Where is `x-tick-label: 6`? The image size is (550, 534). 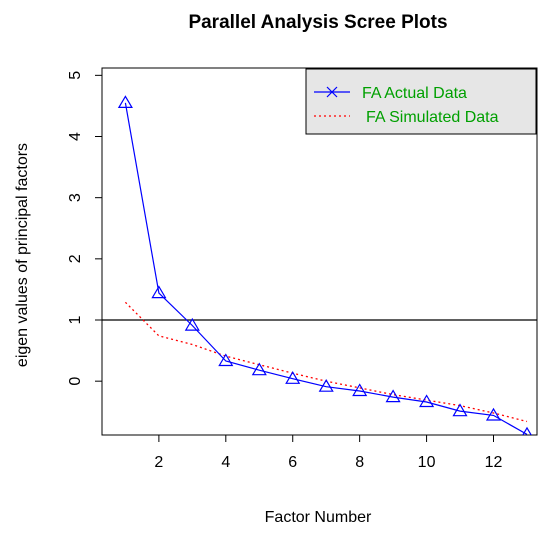 x-tick-label: 6 is located at coordinates (292, 462).